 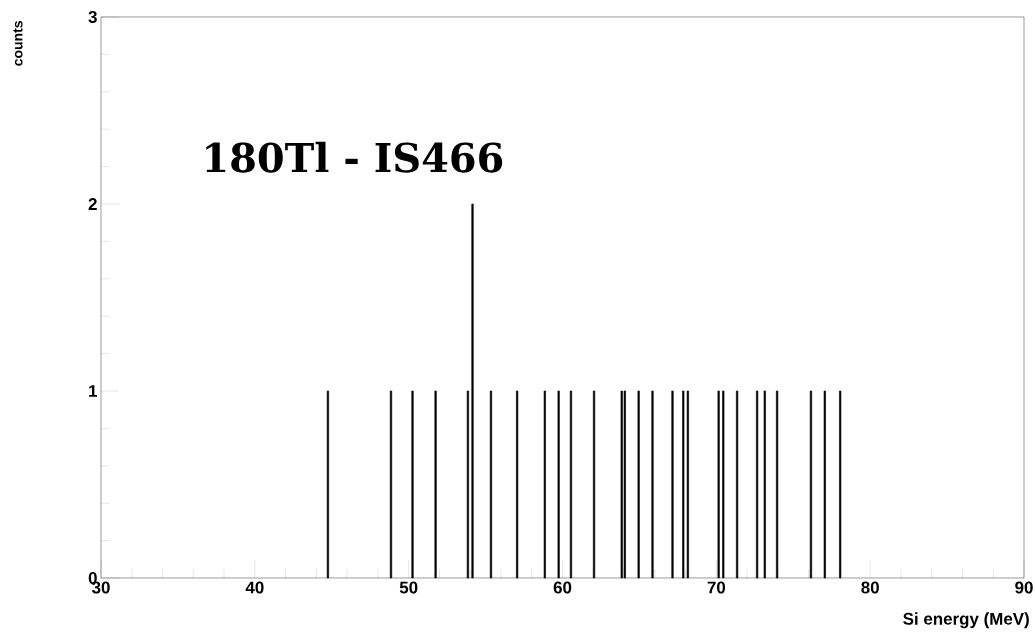 I want to click on y-tick-label: 1, so click(x=93, y=391).